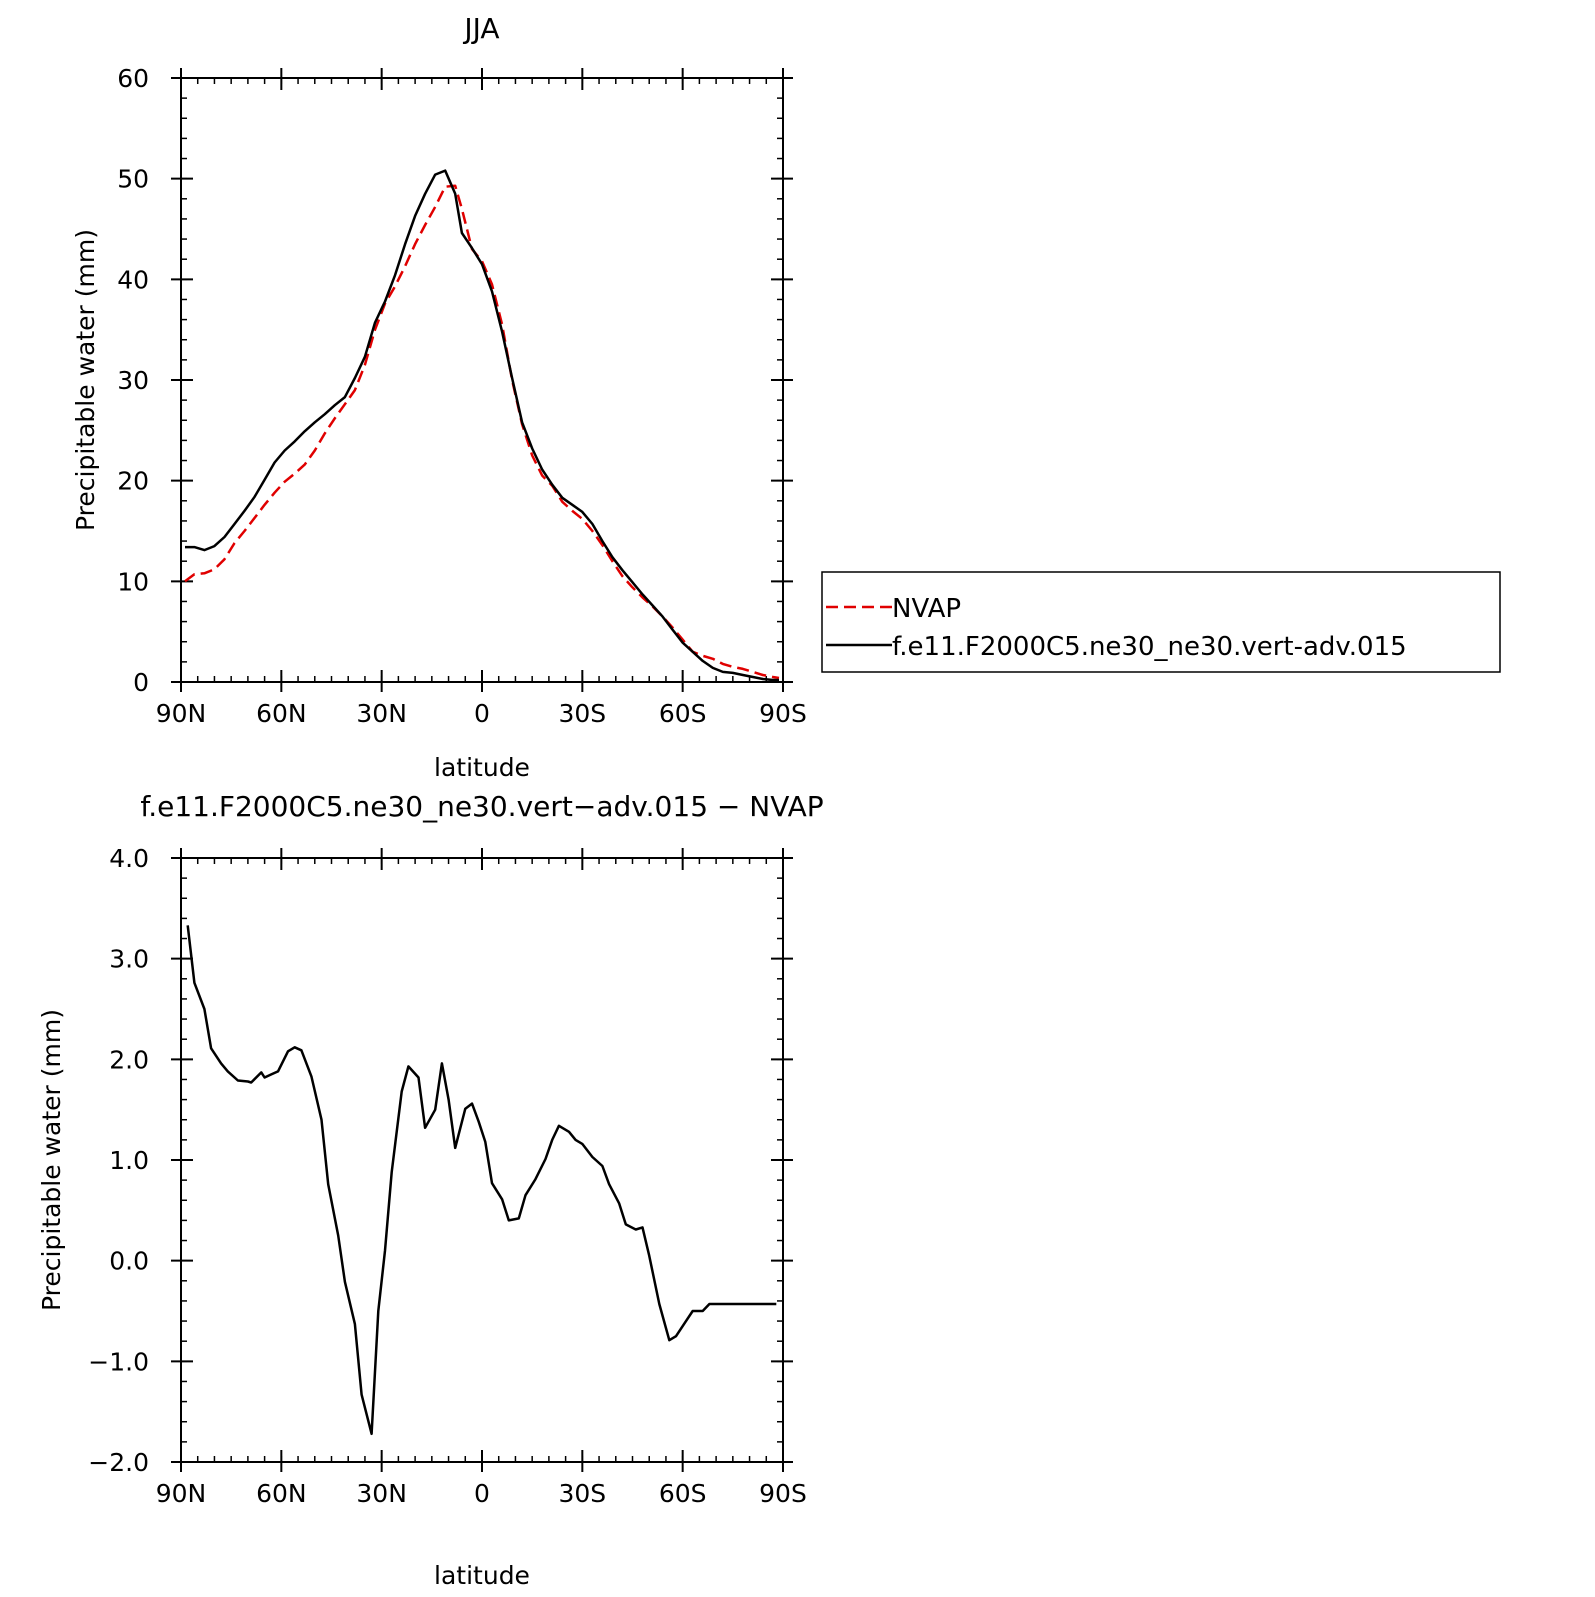  I want to click on top-x-tick-label: 30N, so click(381, 713).